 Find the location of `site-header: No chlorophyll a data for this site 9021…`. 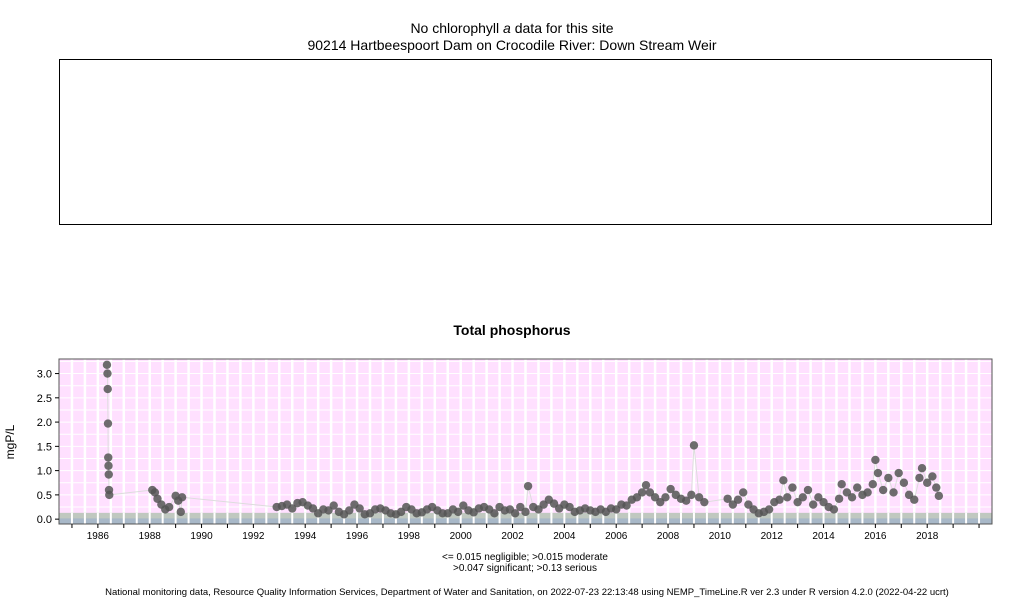

site-header: No chlorophyll a data for this site 9021… is located at coordinates (512, 37).